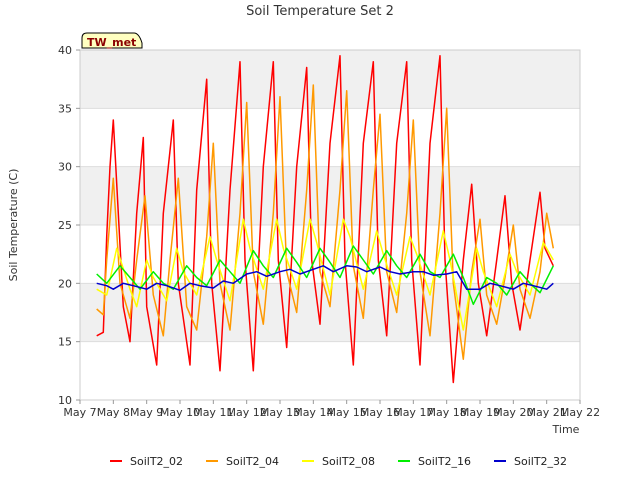 The image size is (640, 480). What do you see at coordinates (540, 461) in the screenshot?
I see `legend-label-soilt2-32: SoilT2_32` at bounding box center [540, 461].